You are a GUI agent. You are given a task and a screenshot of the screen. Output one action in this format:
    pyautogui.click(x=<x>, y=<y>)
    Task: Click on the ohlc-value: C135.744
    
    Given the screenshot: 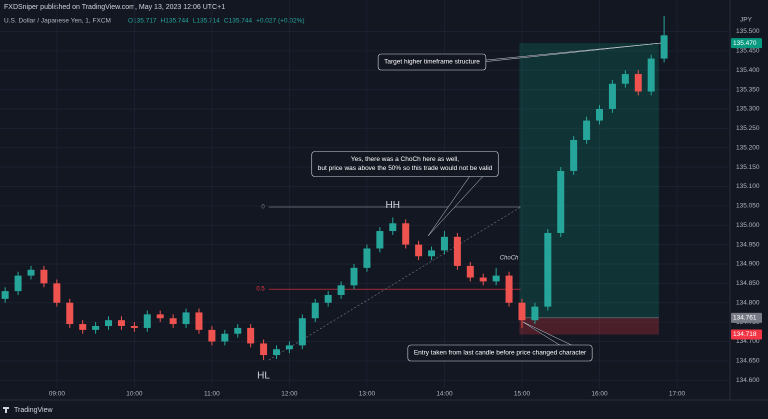 What is the action you would take?
    pyautogui.click(x=238, y=21)
    